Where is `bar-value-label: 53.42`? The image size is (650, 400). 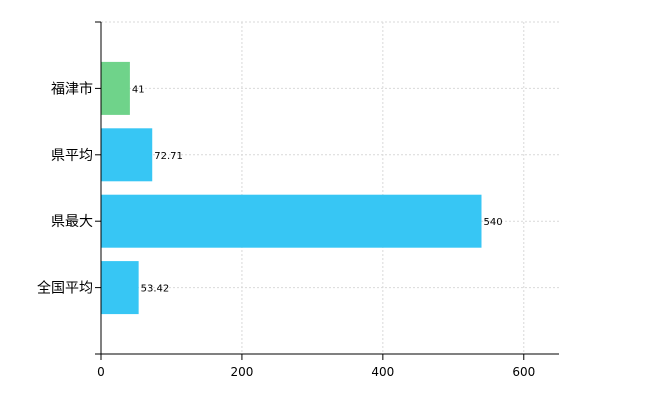 bar-value-label: 53.42 is located at coordinates (155, 289).